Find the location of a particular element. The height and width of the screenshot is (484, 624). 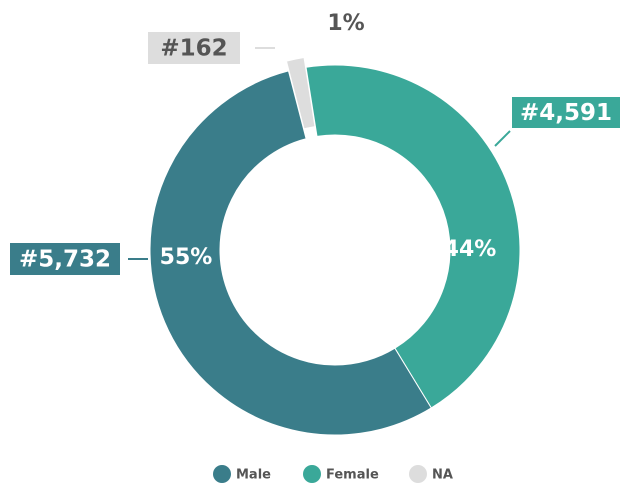

value-label: #162 is located at coordinates (193, 49).